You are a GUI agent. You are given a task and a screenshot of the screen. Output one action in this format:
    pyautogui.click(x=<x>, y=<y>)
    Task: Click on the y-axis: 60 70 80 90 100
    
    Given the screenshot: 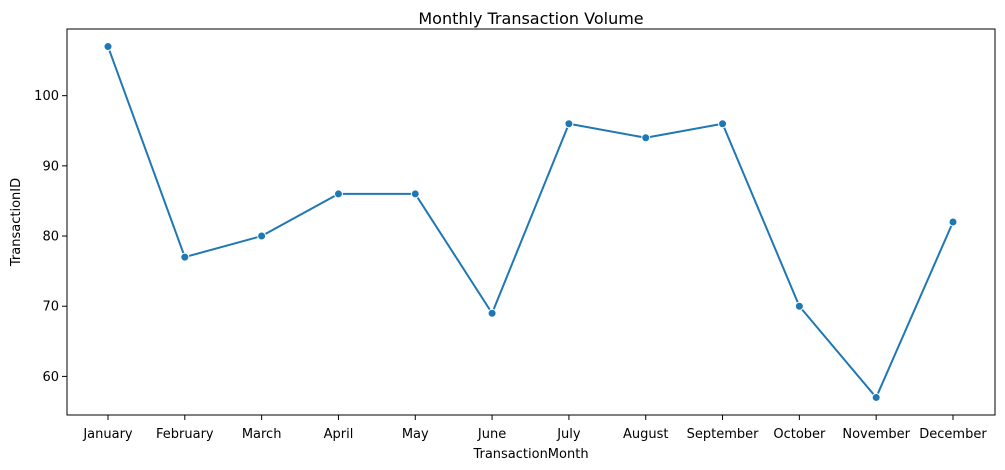 What is the action you would take?
    pyautogui.click(x=50, y=237)
    